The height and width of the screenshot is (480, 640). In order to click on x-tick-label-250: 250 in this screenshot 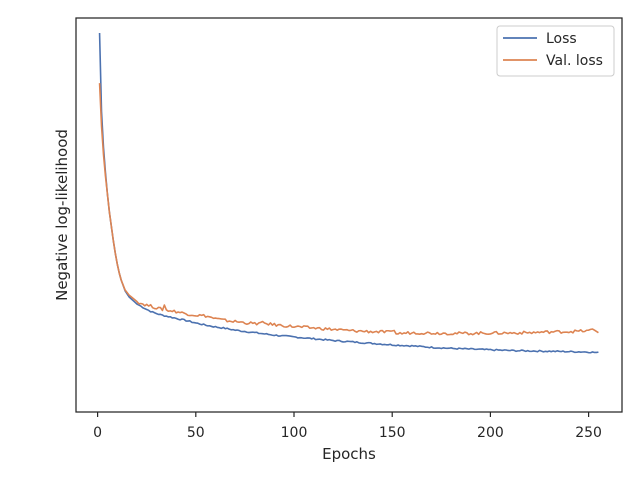, I will do `click(588, 433)`.